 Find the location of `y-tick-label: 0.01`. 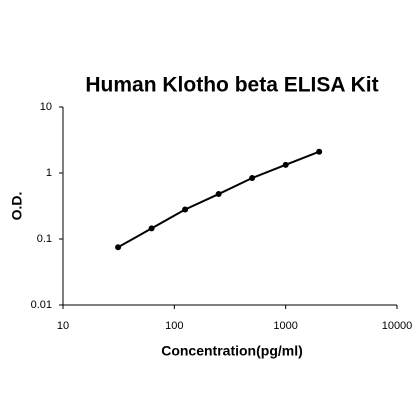

y-tick-label: 0.01 is located at coordinates (41, 305).